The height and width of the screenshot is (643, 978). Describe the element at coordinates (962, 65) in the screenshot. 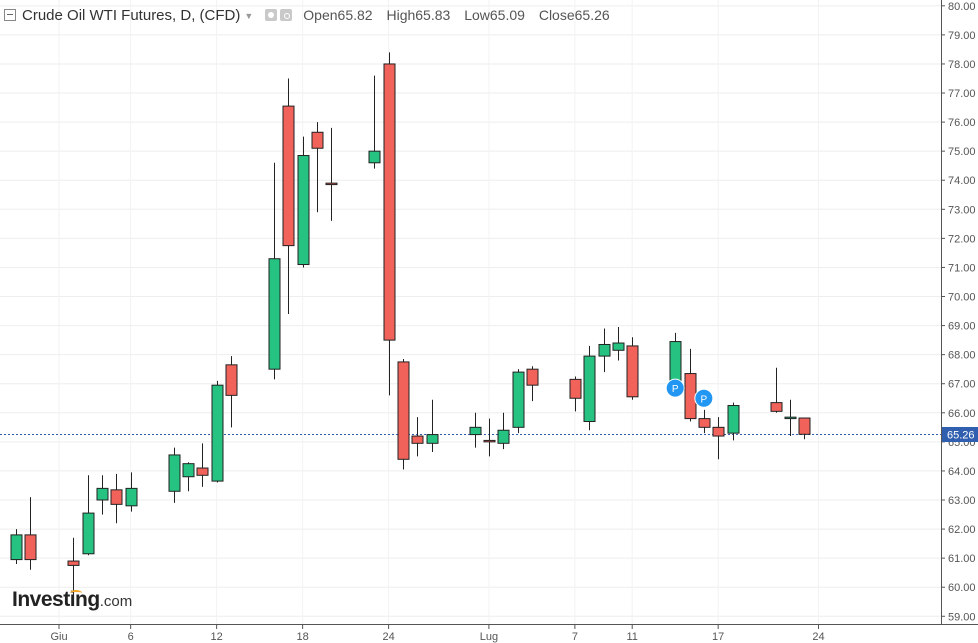

I see `price-tick-label: 78.00` at that location.